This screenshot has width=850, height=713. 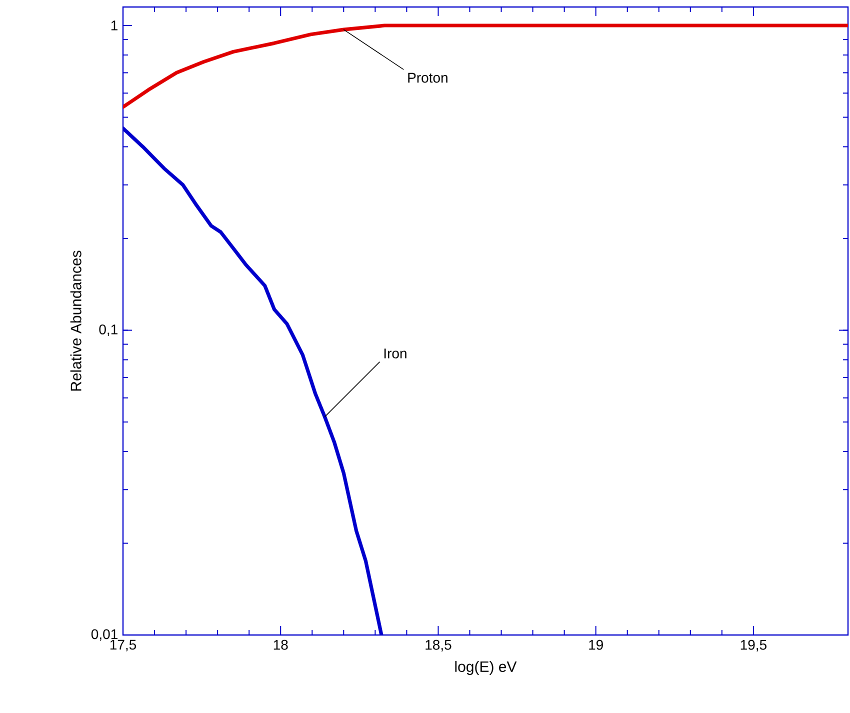 What do you see at coordinates (753, 646) in the screenshot?
I see `x-tick-label: 19,5` at bounding box center [753, 646].